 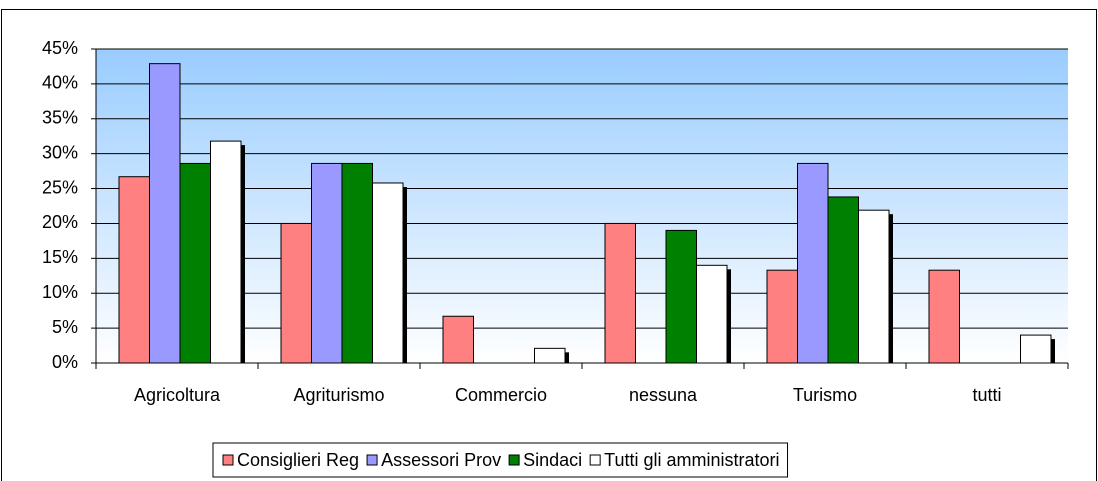 What do you see at coordinates (986, 395) in the screenshot?
I see `x-tick-label: tutti` at bounding box center [986, 395].